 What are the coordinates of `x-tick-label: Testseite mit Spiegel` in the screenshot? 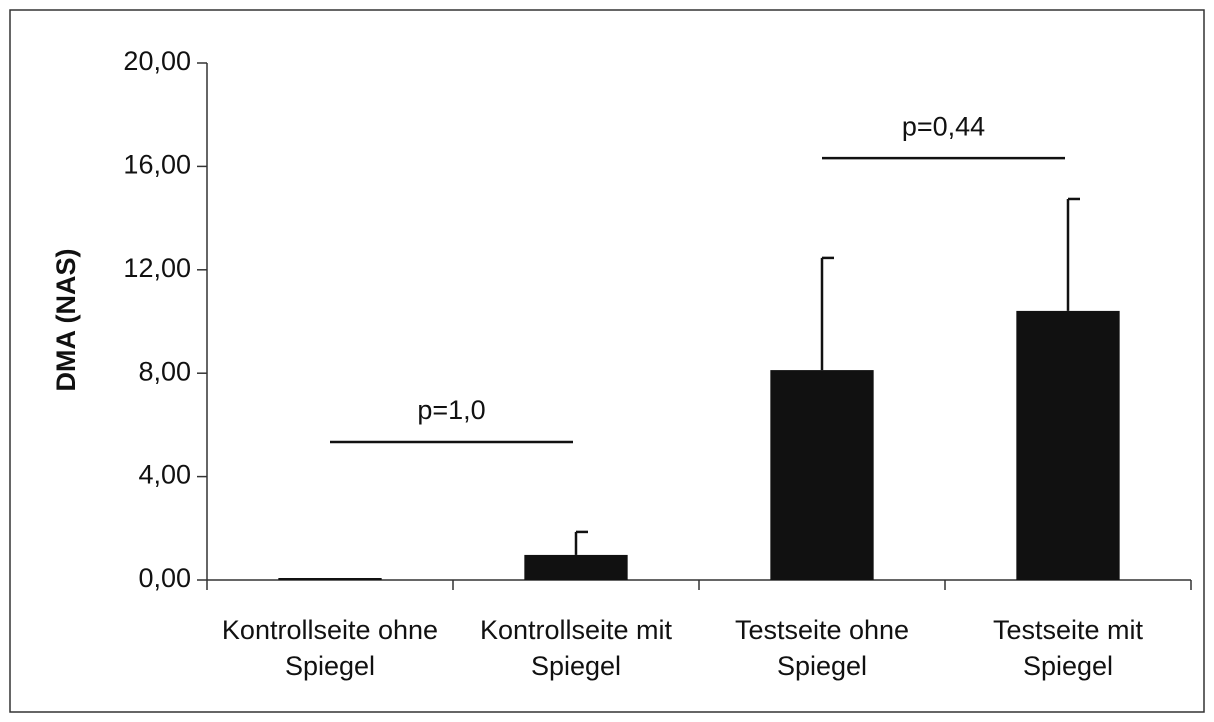 It's located at (1068, 648).